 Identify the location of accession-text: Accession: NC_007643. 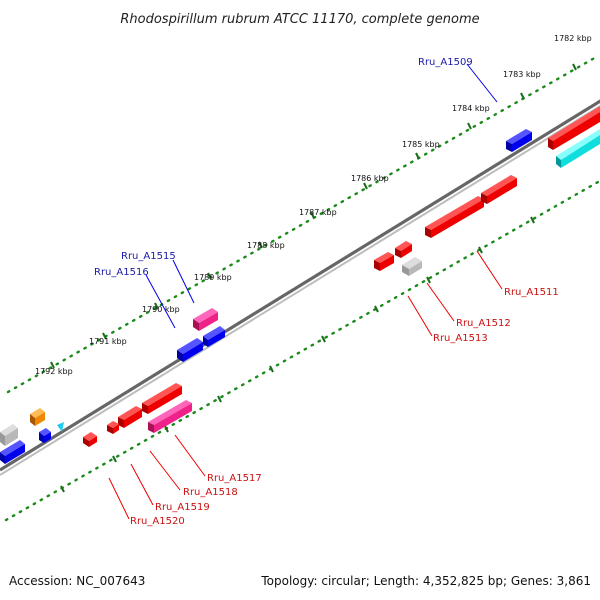
(77, 581).